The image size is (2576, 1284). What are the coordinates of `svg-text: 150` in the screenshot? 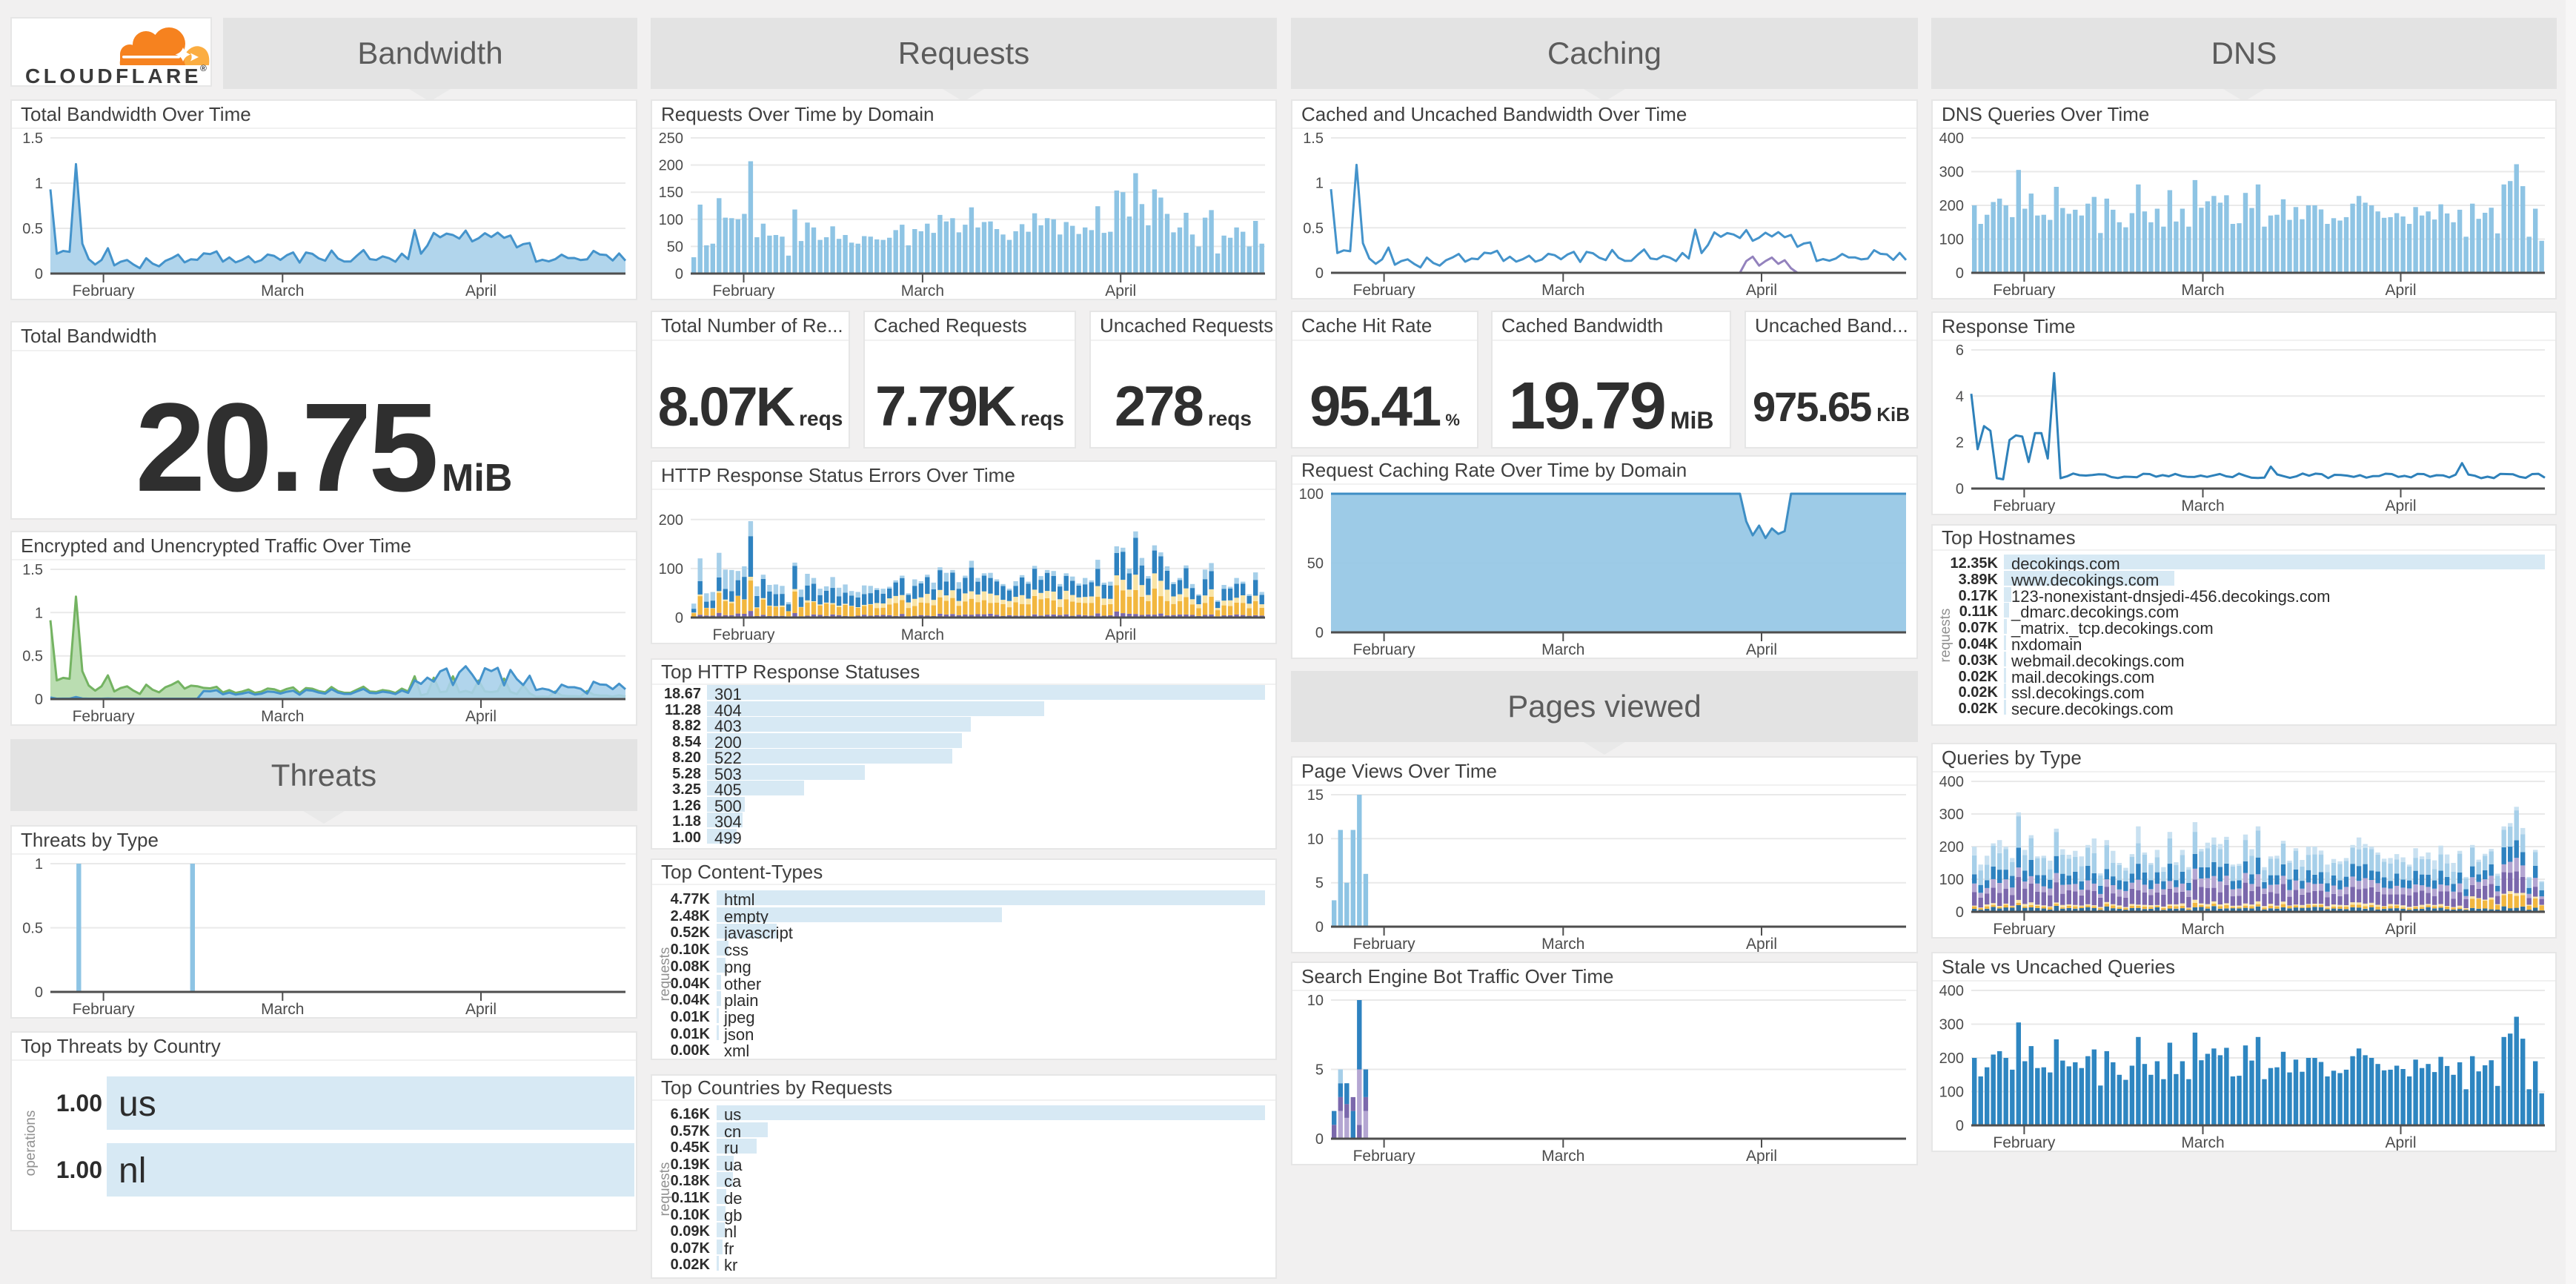 It's located at (671, 193).